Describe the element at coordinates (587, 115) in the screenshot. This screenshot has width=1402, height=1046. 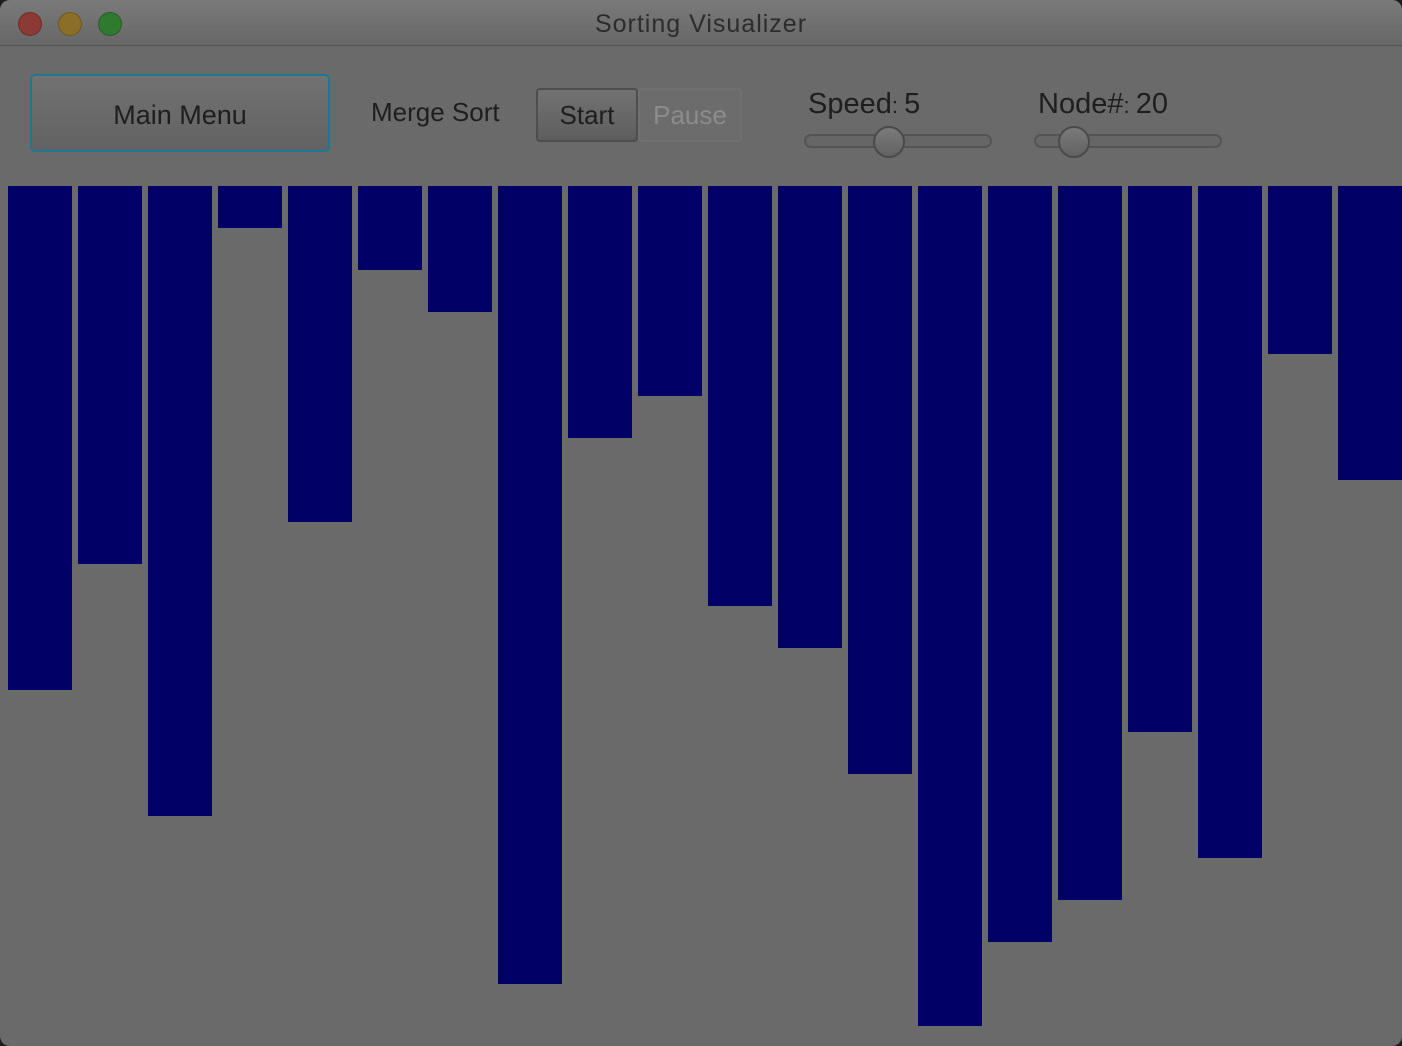
I see `start-button: Start` at that location.